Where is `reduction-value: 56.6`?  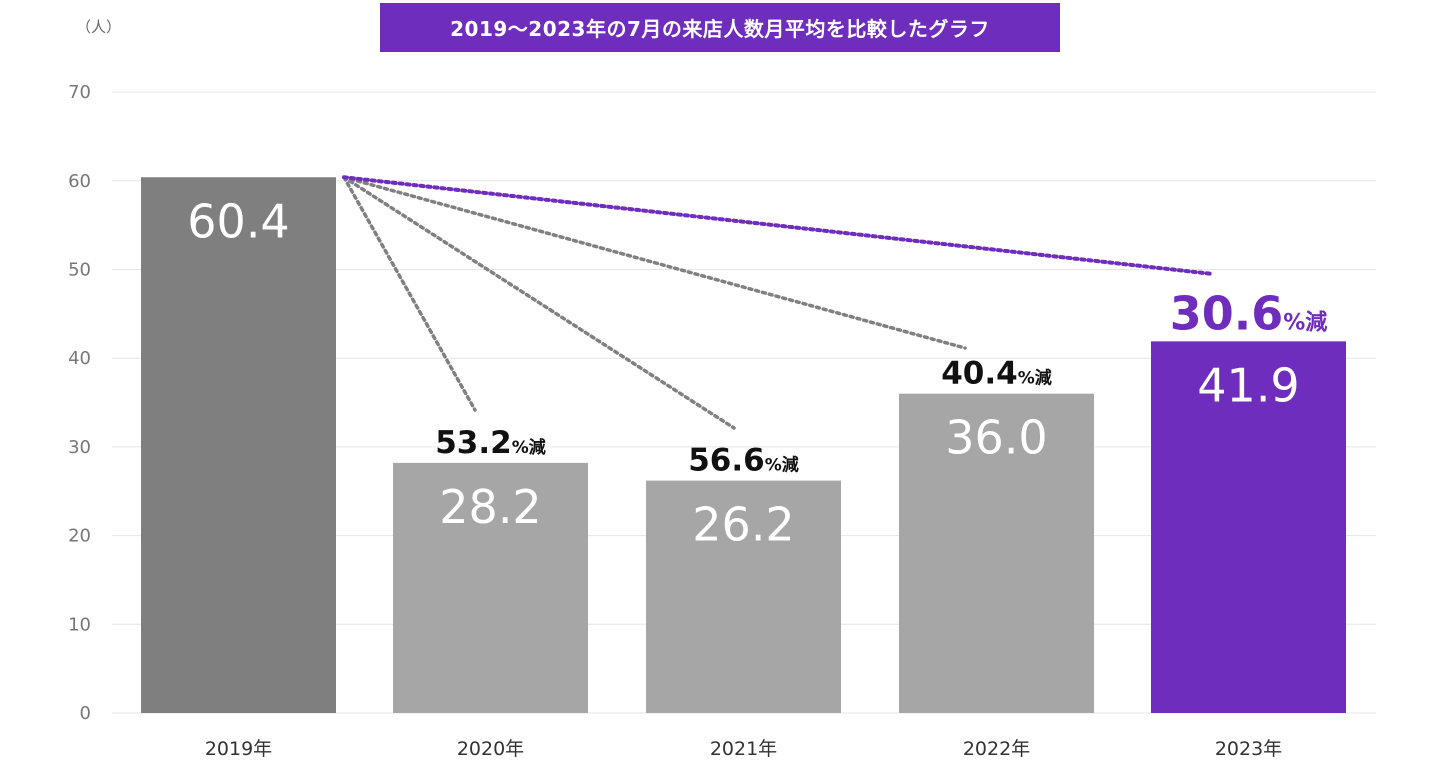
reduction-value: 56.6 is located at coordinates (726, 461).